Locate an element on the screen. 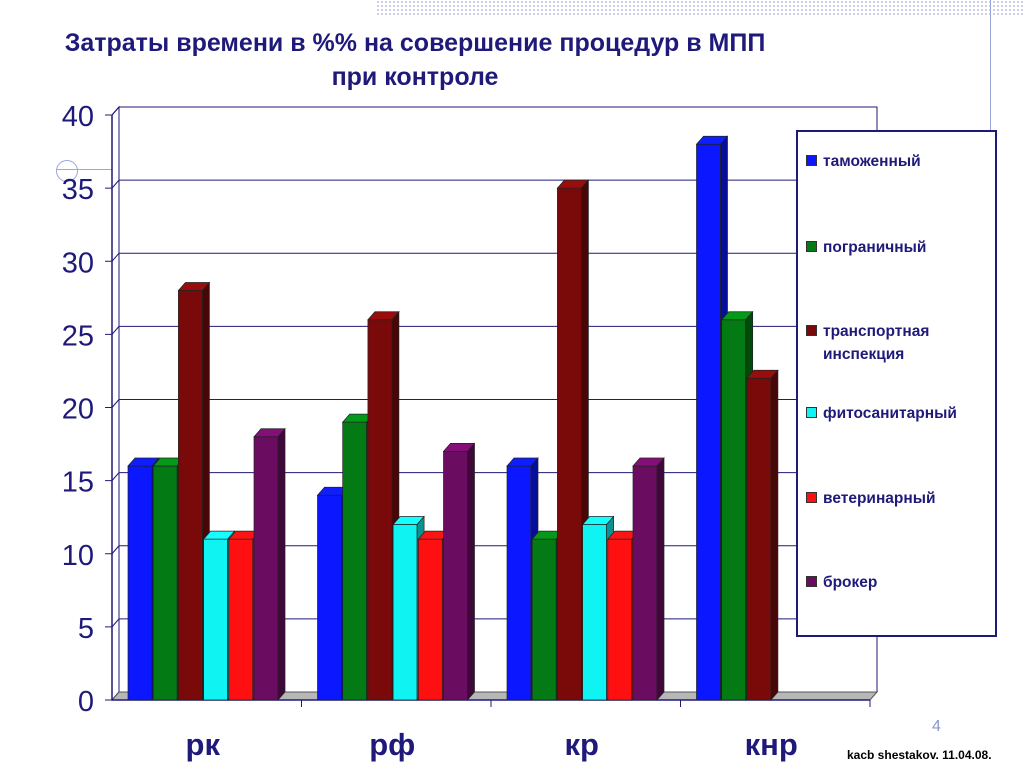 The image size is (1024, 768). y-tick-label: 40 is located at coordinates (78, 117).